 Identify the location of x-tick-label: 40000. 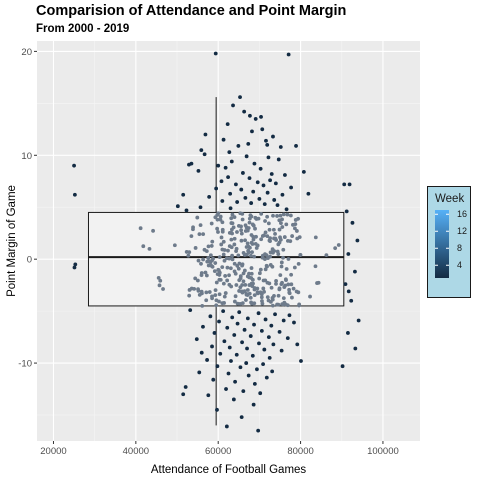
(136, 451).